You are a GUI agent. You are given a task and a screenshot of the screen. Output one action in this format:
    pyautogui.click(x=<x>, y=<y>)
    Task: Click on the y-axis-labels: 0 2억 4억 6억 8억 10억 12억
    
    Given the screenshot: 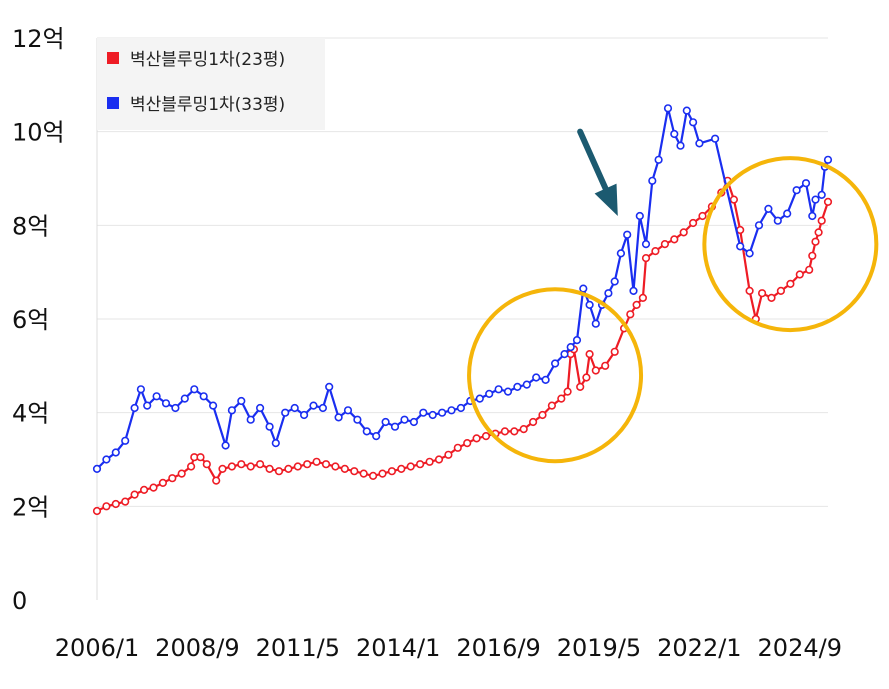 What is the action you would take?
    pyautogui.click(x=38, y=320)
    